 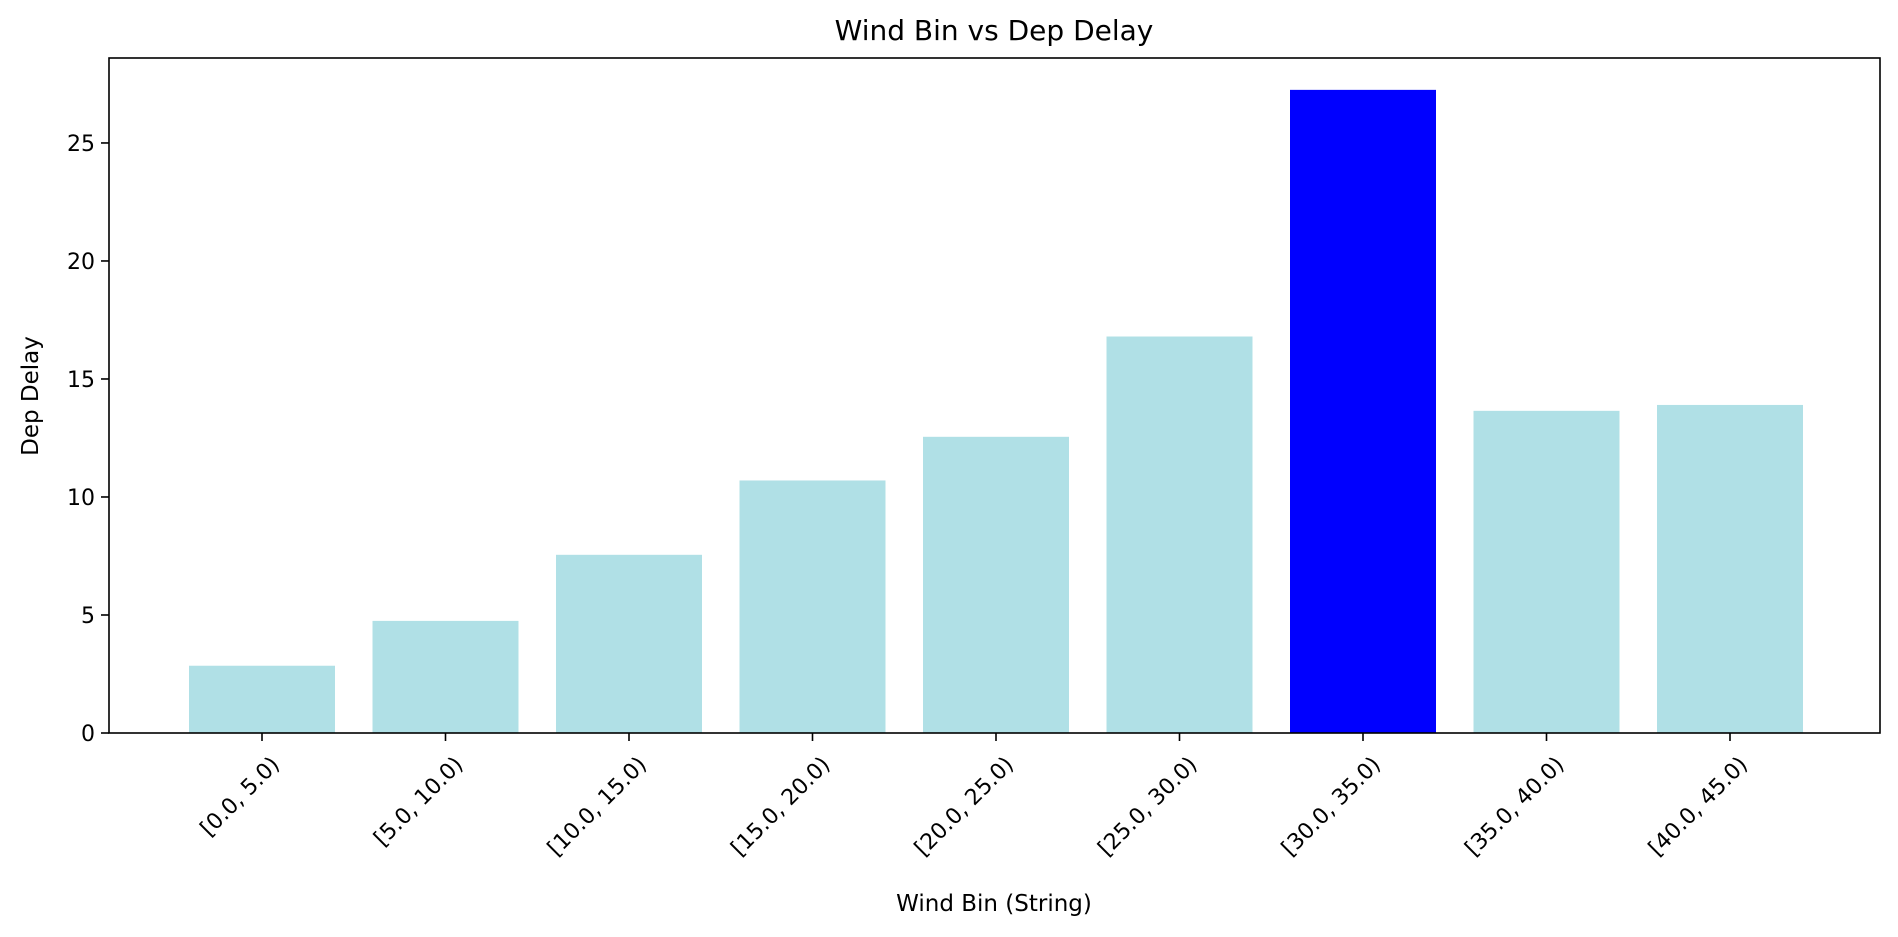 What do you see at coordinates (88, 616) in the screenshot?
I see `y-tick-label: 5` at bounding box center [88, 616].